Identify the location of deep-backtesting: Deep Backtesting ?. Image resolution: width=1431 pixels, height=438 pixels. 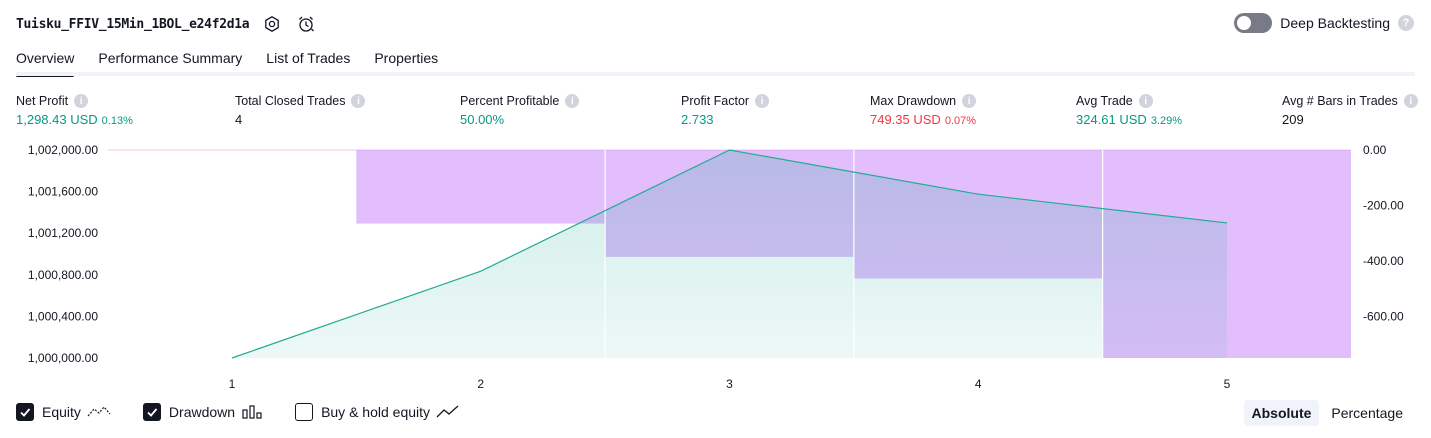
(1324, 23).